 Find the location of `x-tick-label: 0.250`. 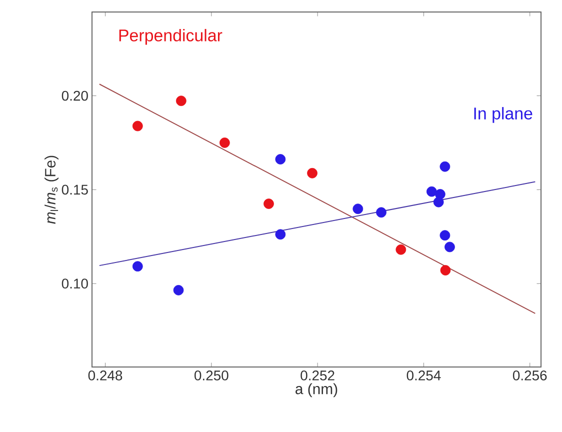

x-tick-label: 0.250 is located at coordinates (211, 375).